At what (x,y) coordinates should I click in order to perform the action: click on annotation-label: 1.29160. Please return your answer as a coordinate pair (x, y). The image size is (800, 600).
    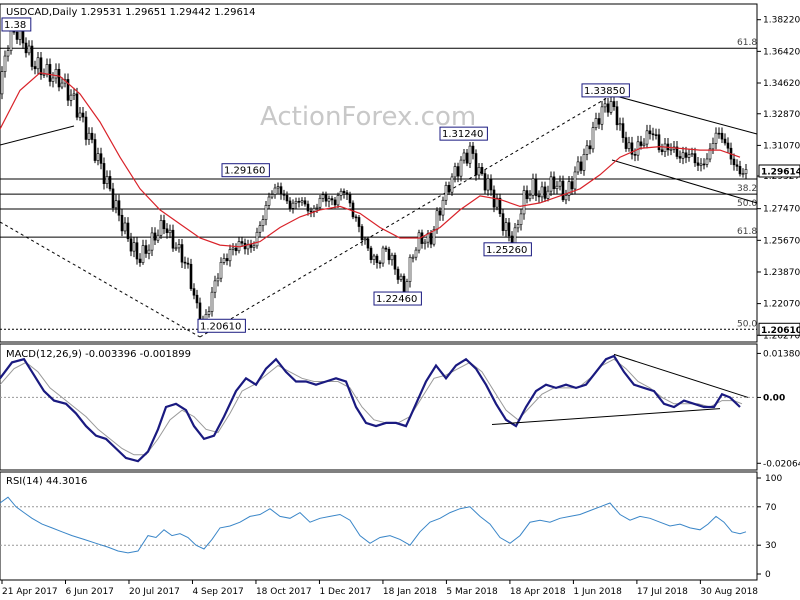
    Looking at the image, I should click on (244, 171).